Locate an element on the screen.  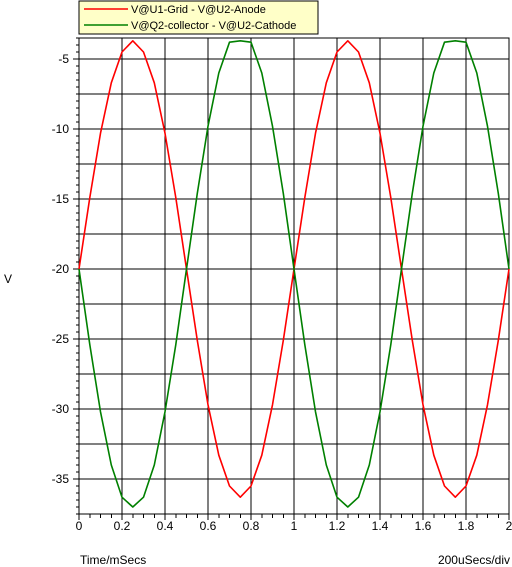
x-tick-label: 2 is located at coordinates (509, 526).